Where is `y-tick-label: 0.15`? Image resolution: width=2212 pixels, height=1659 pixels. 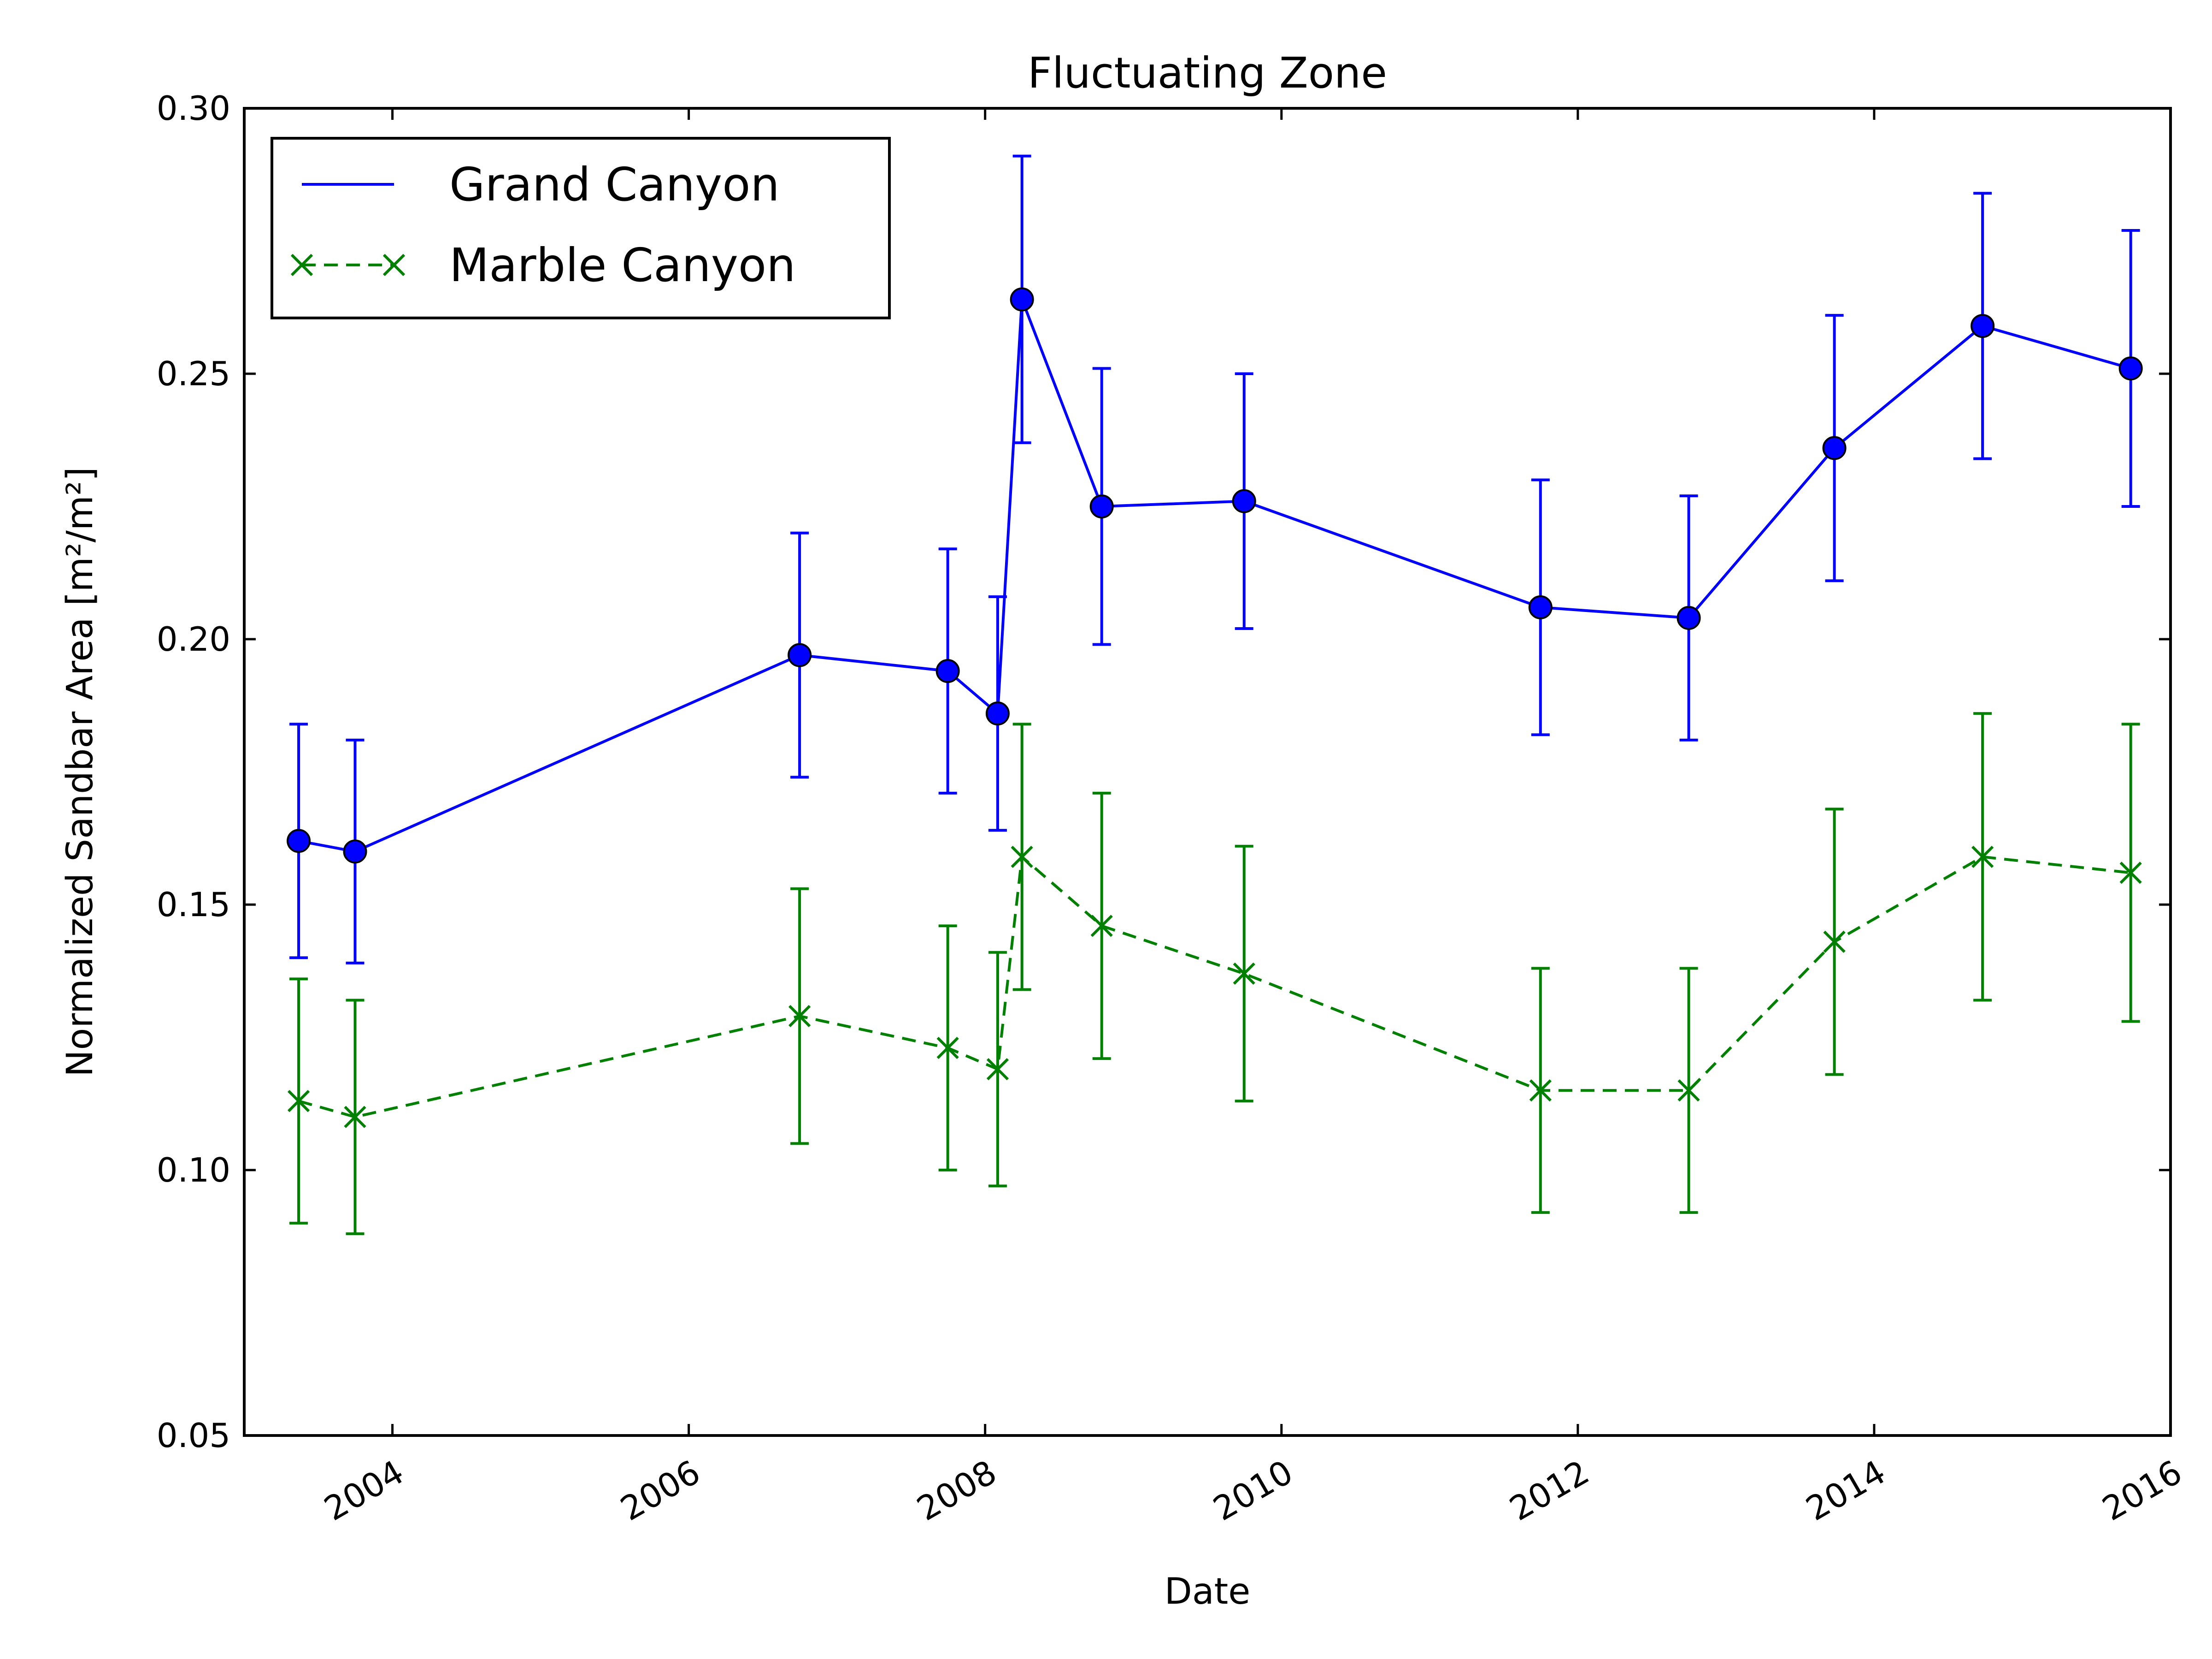 y-tick-label: 0.15 is located at coordinates (193, 904).